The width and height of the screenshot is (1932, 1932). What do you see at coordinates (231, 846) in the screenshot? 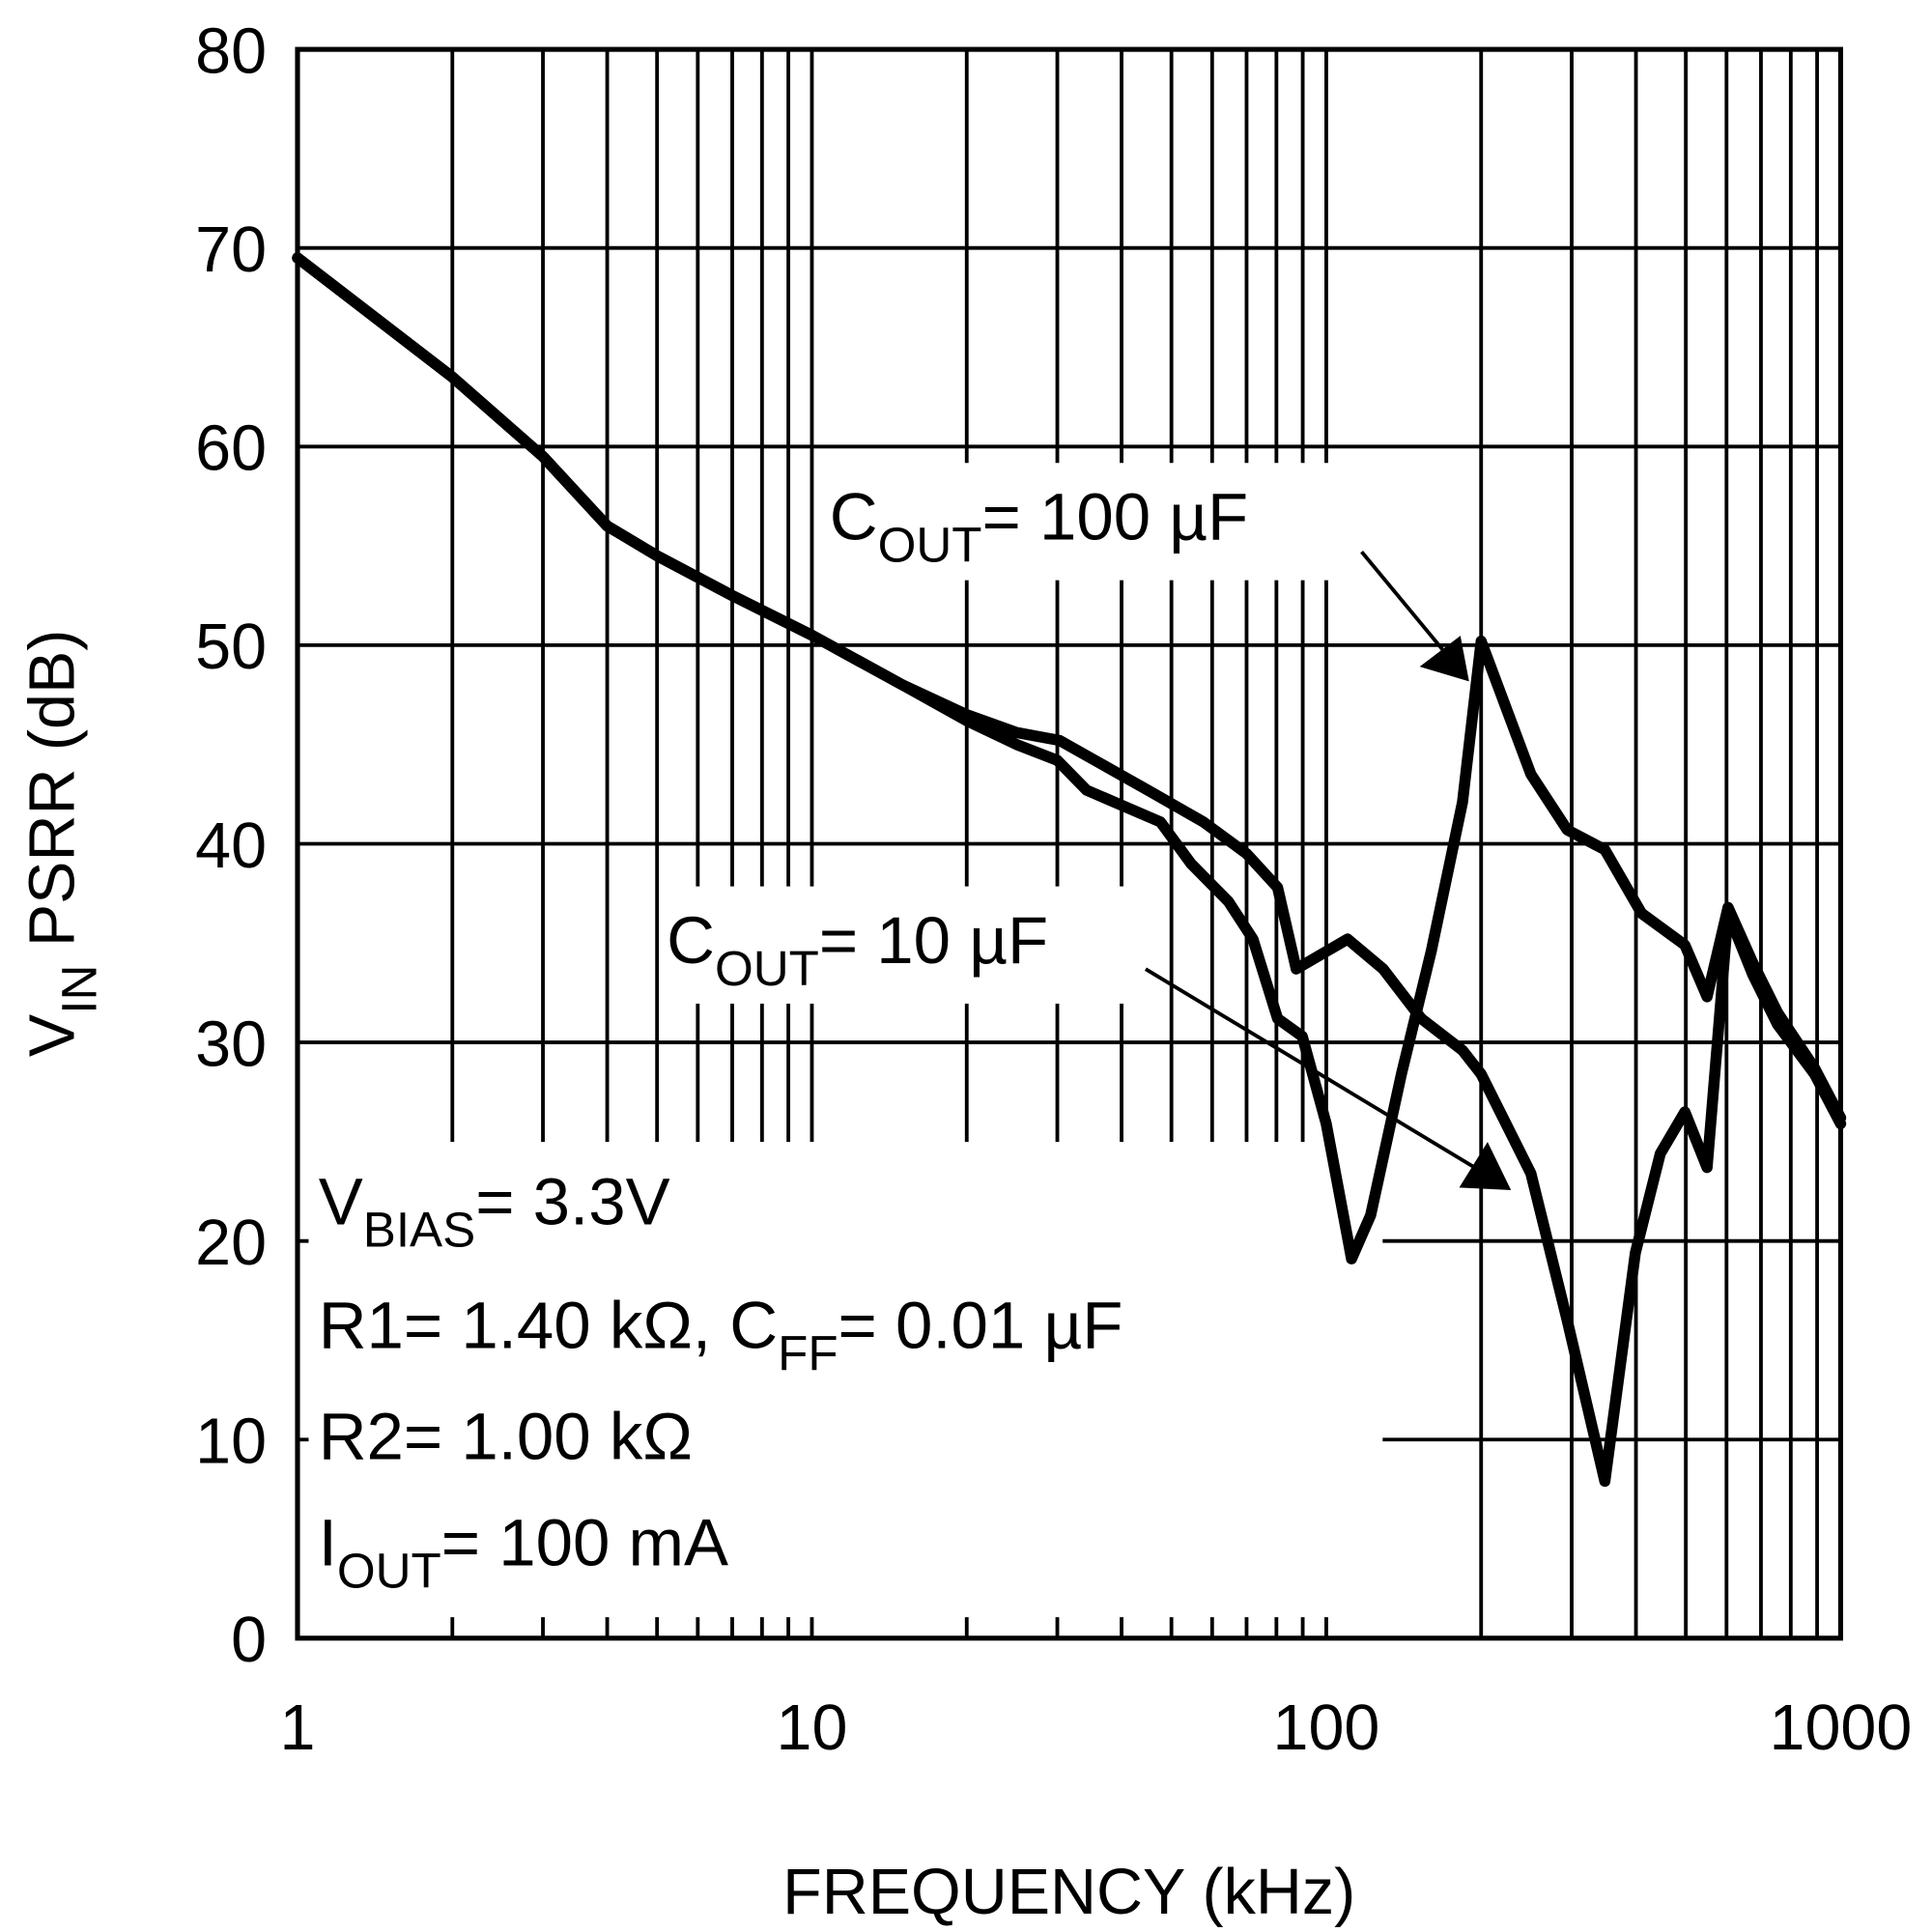
I see `y-tick-label: 40` at bounding box center [231, 846].